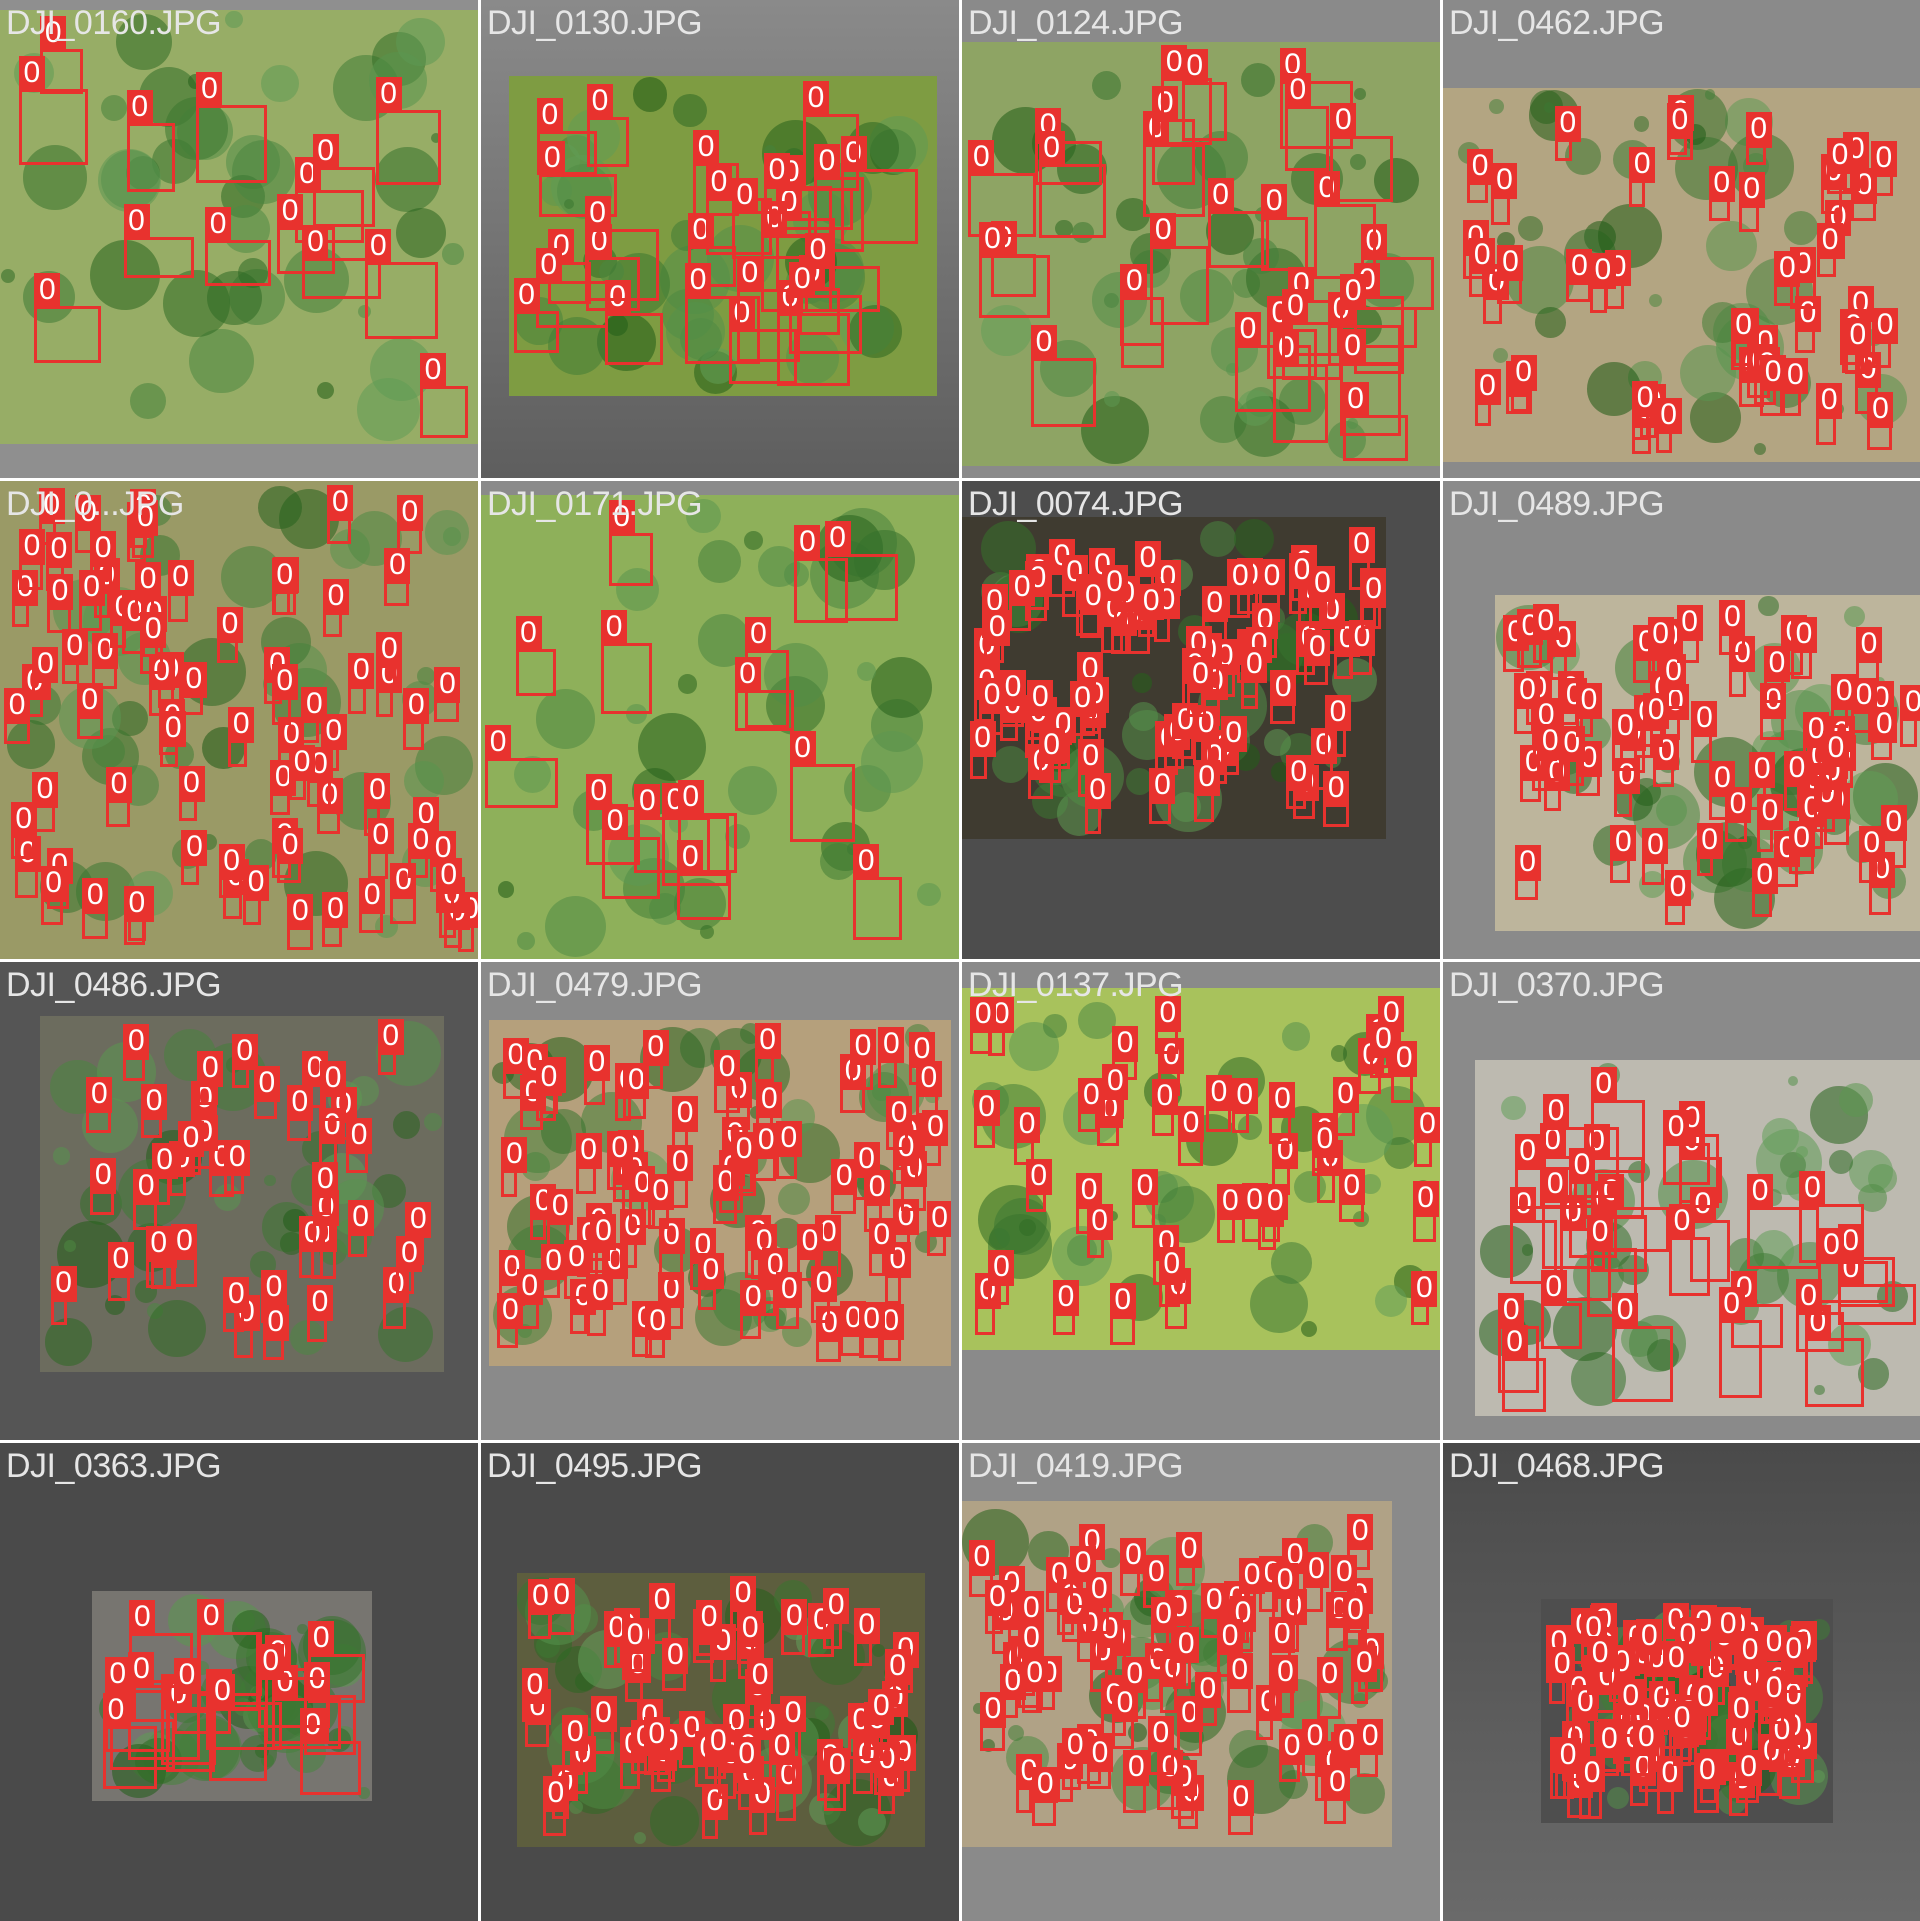  I want to click on tile-filename: DJI_0160.JPG, so click(114, 23).